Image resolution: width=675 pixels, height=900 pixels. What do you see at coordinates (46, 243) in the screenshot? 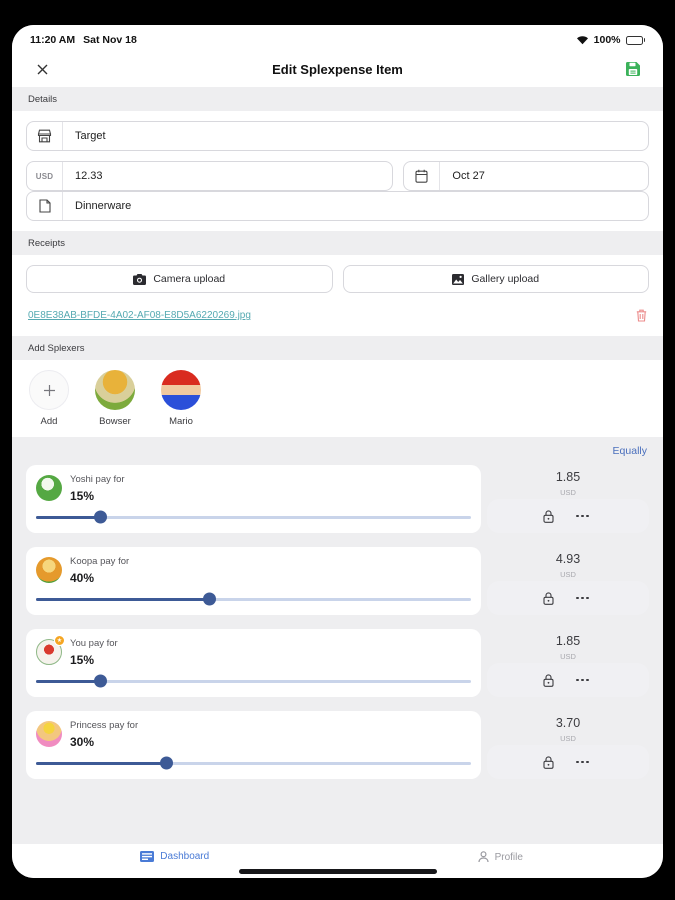
I see `receipts-section-label: Receipts` at bounding box center [46, 243].